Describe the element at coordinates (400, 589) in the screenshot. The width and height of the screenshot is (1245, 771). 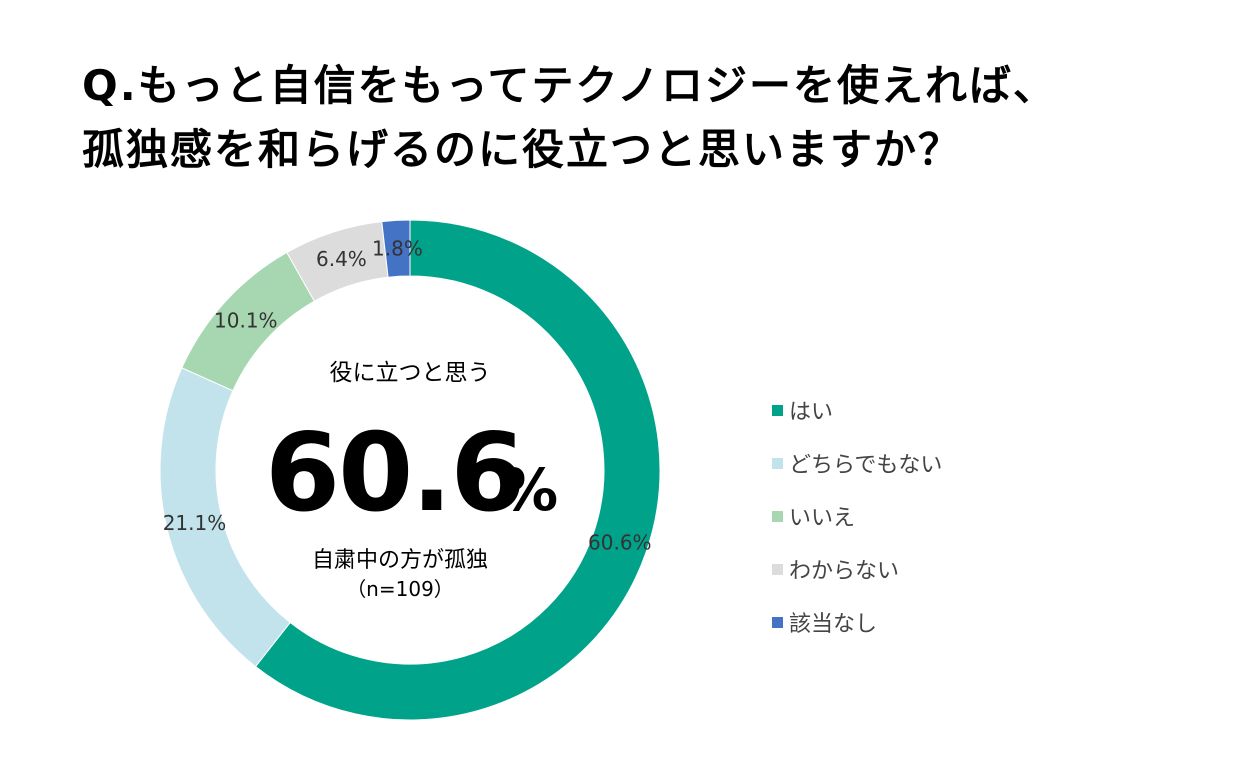
I see `center-sample-size: （n=109）` at that location.